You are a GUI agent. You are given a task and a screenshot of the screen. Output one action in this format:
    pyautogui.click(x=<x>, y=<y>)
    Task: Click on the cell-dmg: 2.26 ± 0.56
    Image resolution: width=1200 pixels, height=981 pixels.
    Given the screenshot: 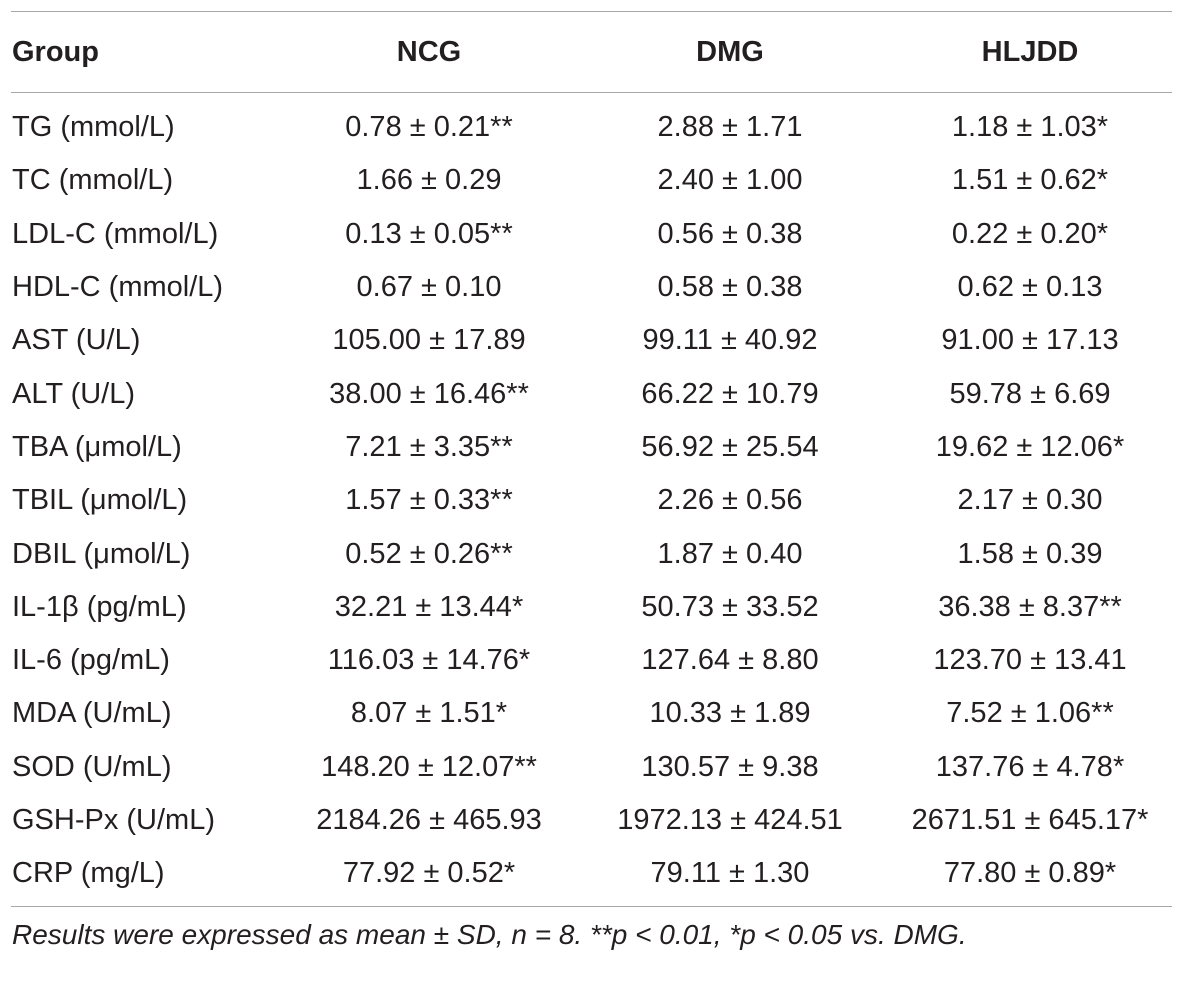 What is the action you would take?
    pyautogui.click(x=730, y=500)
    